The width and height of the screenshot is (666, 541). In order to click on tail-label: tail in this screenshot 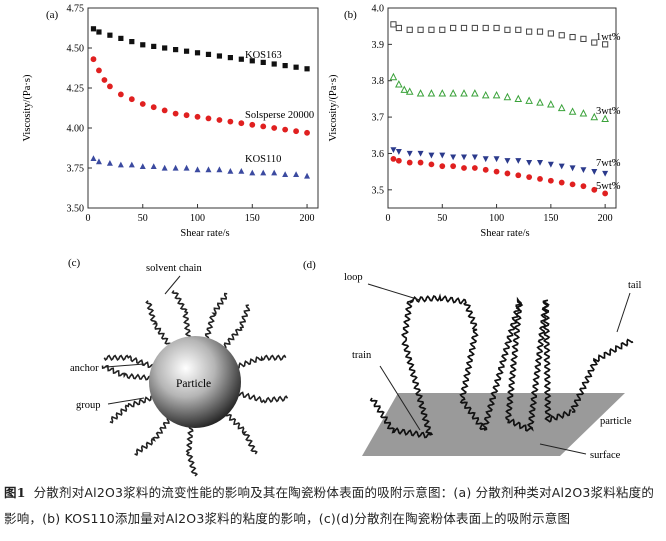, I will do `click(634, 285)`.